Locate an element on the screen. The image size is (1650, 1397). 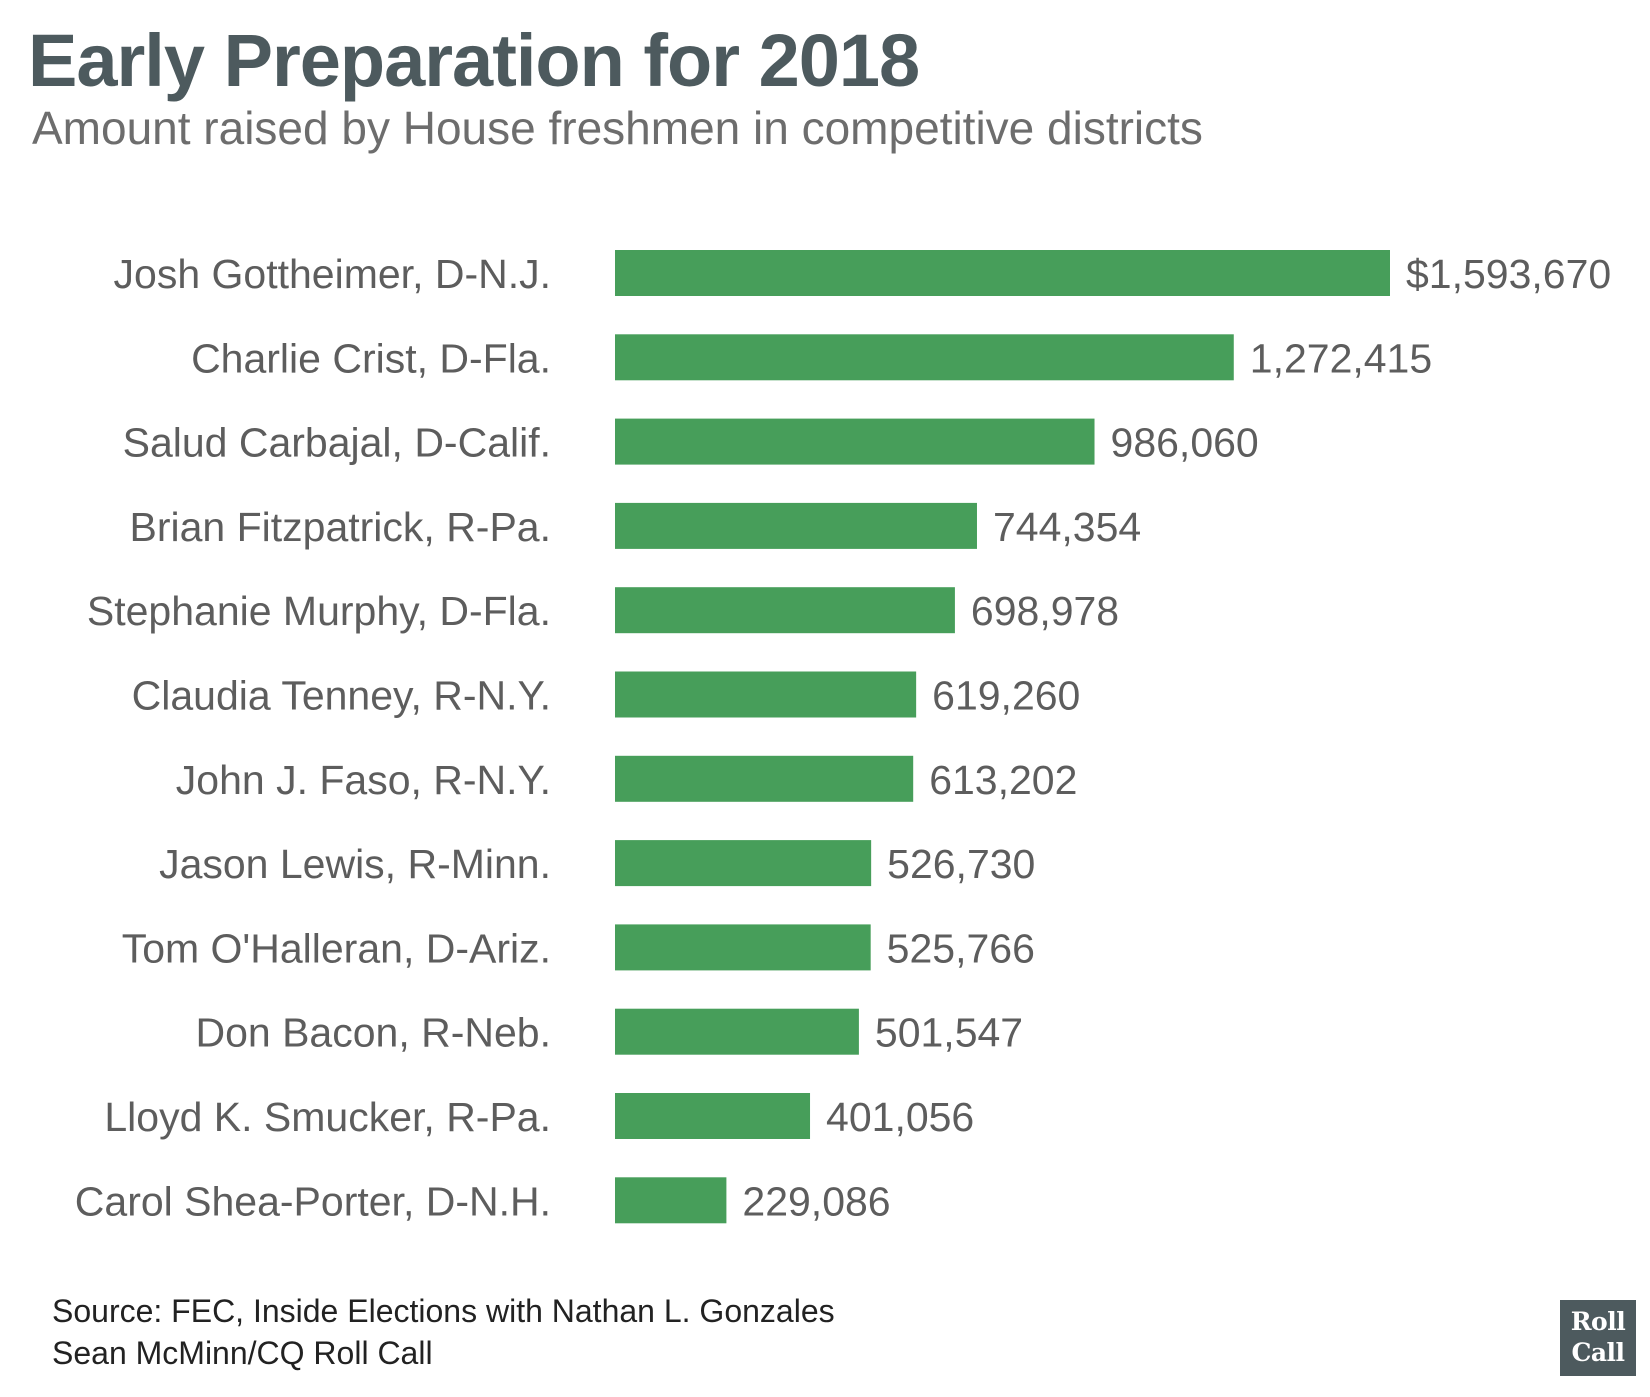
value-label: 401,056 is located at coordinates (900, 1117).